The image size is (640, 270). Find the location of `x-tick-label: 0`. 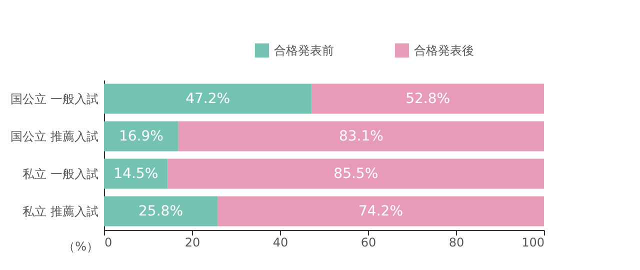

x-tick-label: 0 is located at coordinates (108, 243).